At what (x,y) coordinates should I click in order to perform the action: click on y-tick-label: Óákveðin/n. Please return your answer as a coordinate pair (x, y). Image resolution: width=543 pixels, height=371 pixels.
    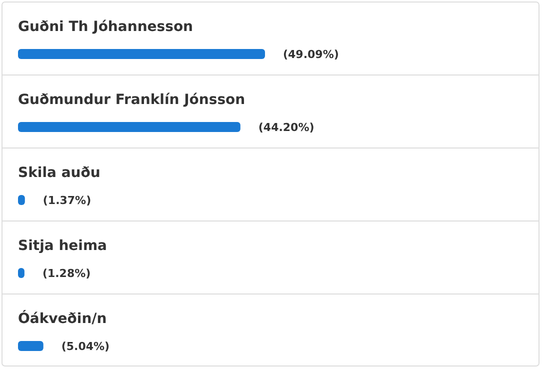
    Looking at the image, I should click on (62, 318).